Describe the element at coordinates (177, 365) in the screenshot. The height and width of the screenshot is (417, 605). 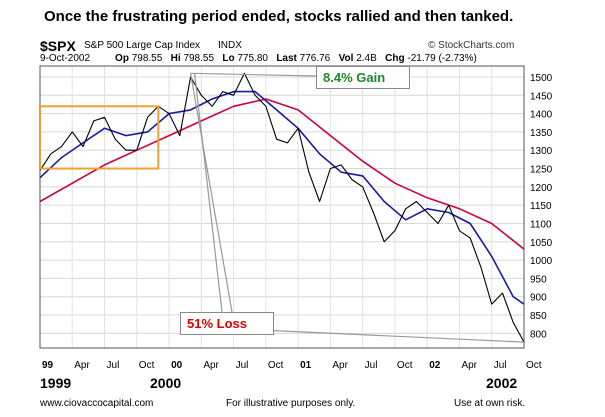
I see `x-tick-label: 00` at that location.